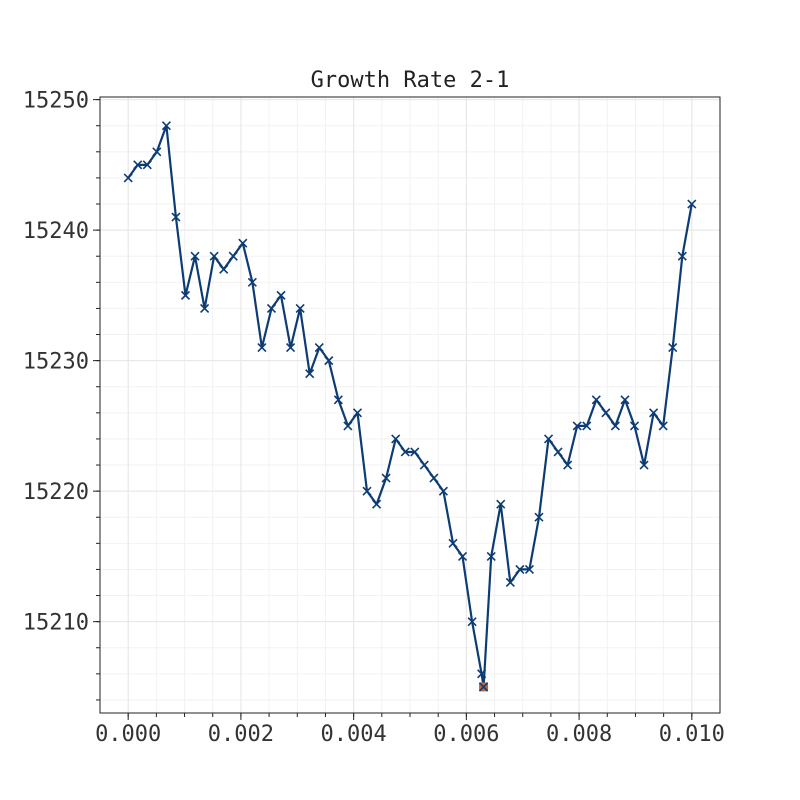 This screenshot has width=800, height=800. What do you see at coordinates (56, 623) in the screenshot?
I see `y-tick-label: 15210` at bounding box center [56, 623].